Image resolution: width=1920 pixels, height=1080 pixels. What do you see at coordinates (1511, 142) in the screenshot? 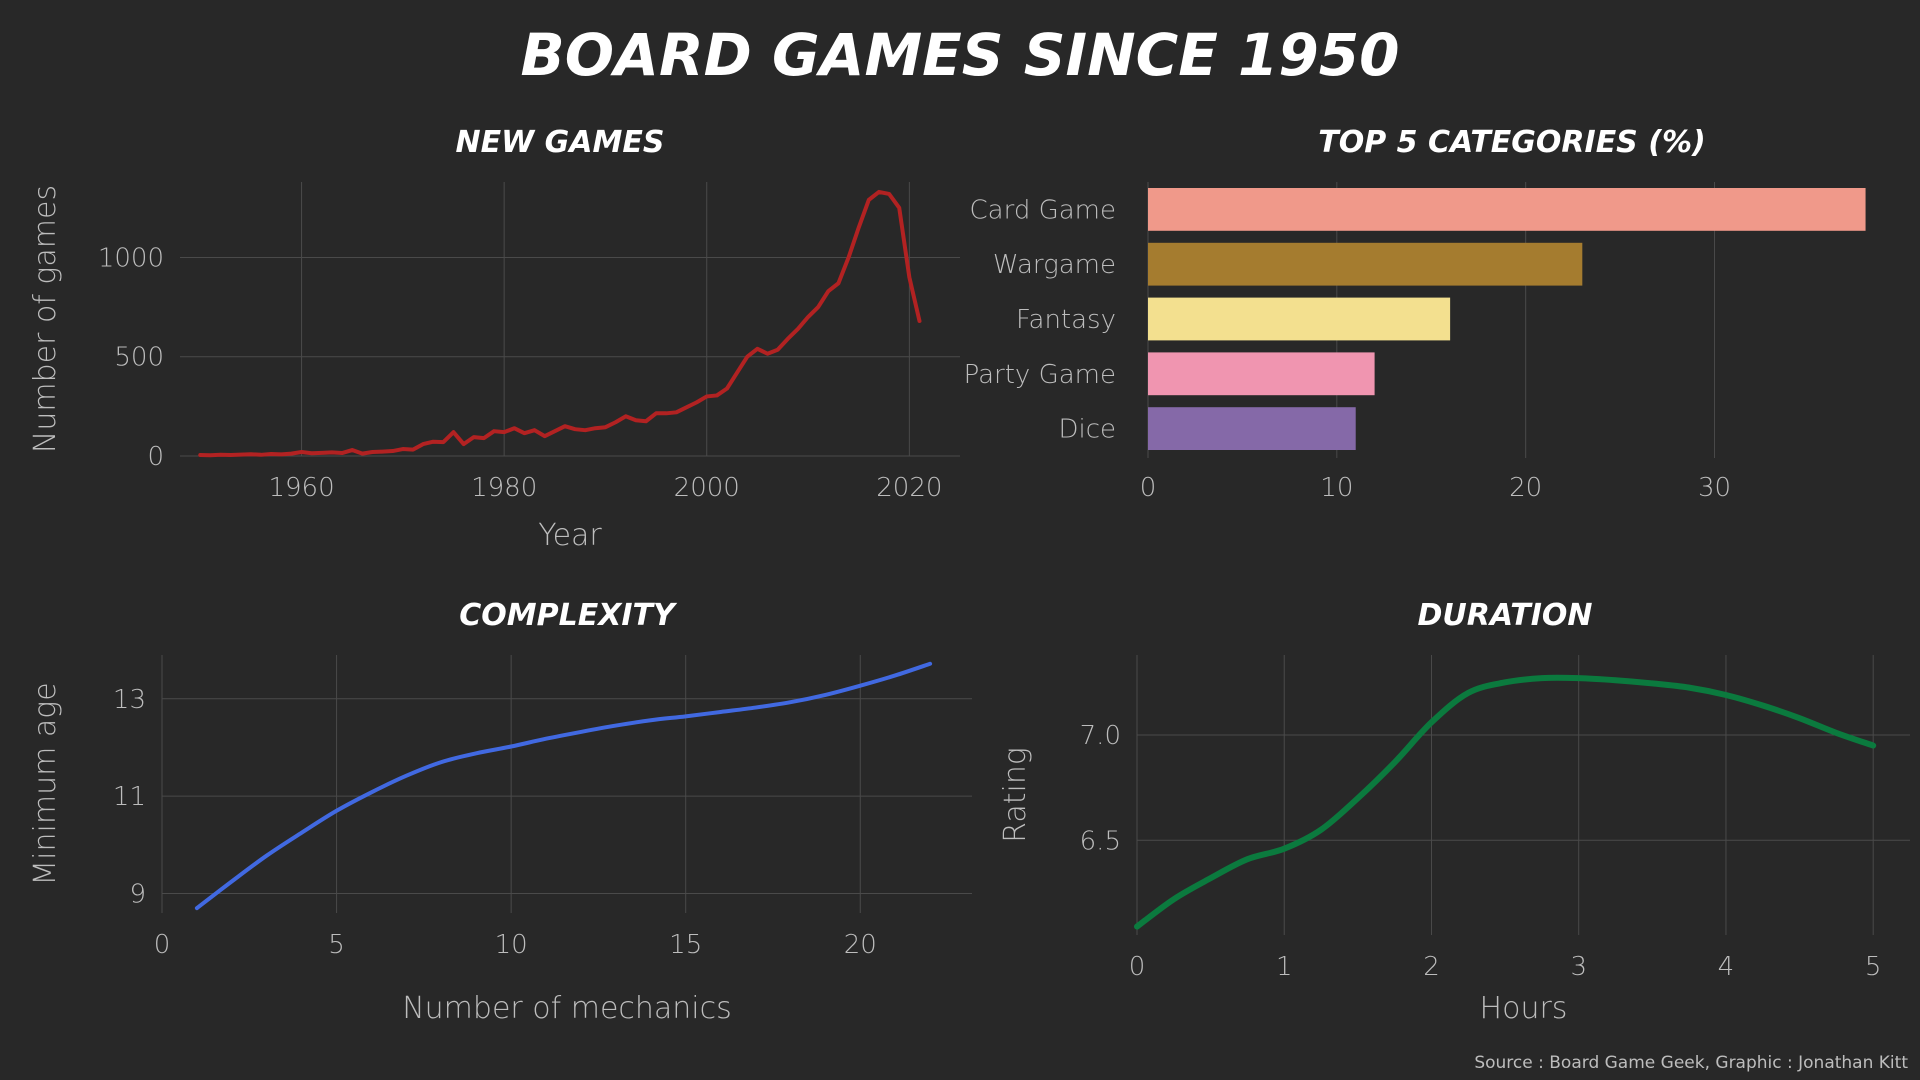
I see `chart-title: TOP 5 CATEGORIES (%)` at bounding box center [1511, 142].